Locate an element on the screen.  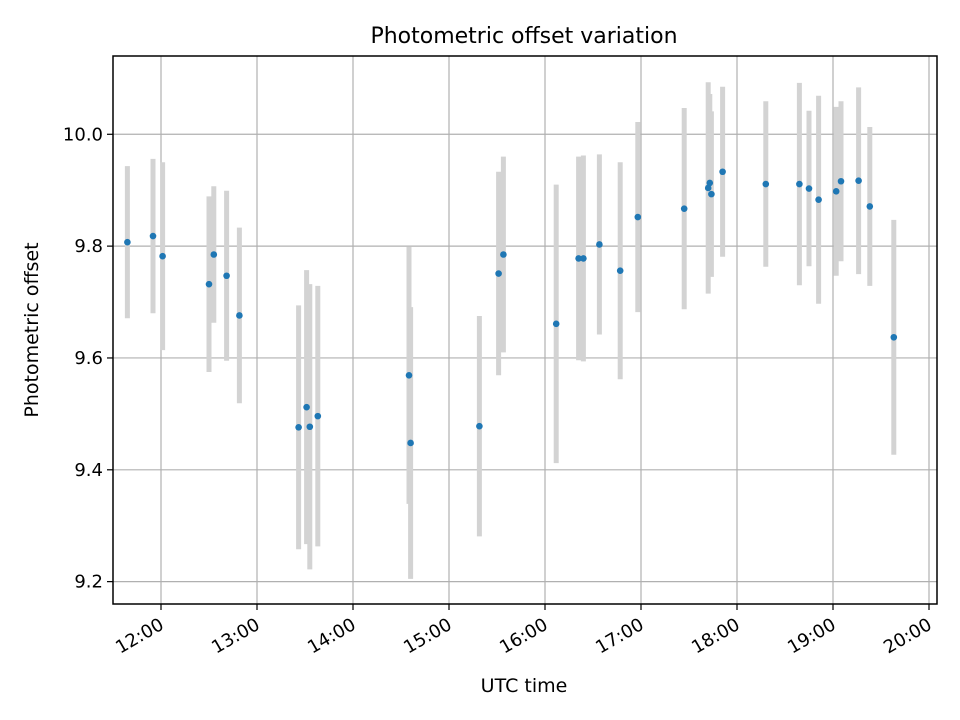
y-axis-ticks: 9.2 9.4 9.6 9.8 10.0 is located at coordinates (88, 358).